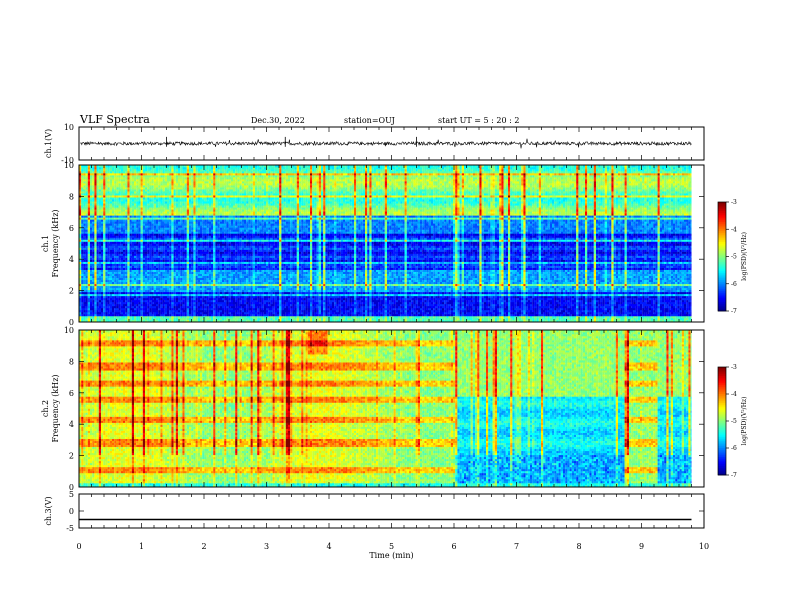 The image size is (792, 612). What do you see at coordinates (78, 546) in the screenshot?
I see `x-tick-label: 0` at bounding box center [78, 546].